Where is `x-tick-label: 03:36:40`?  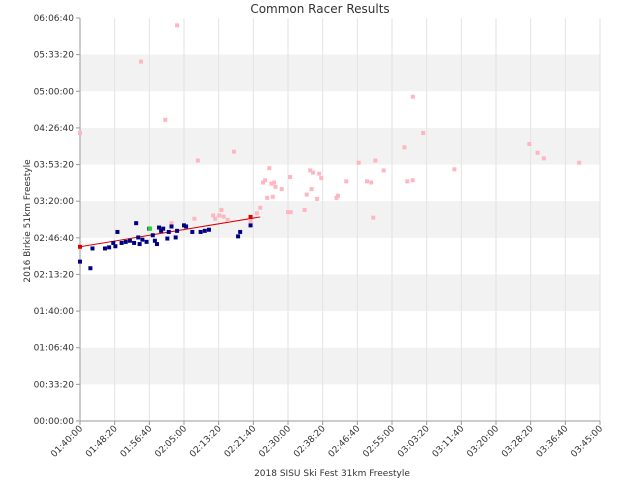 x-tick-label: 03:36:40 is located at coordinates (553, 442).